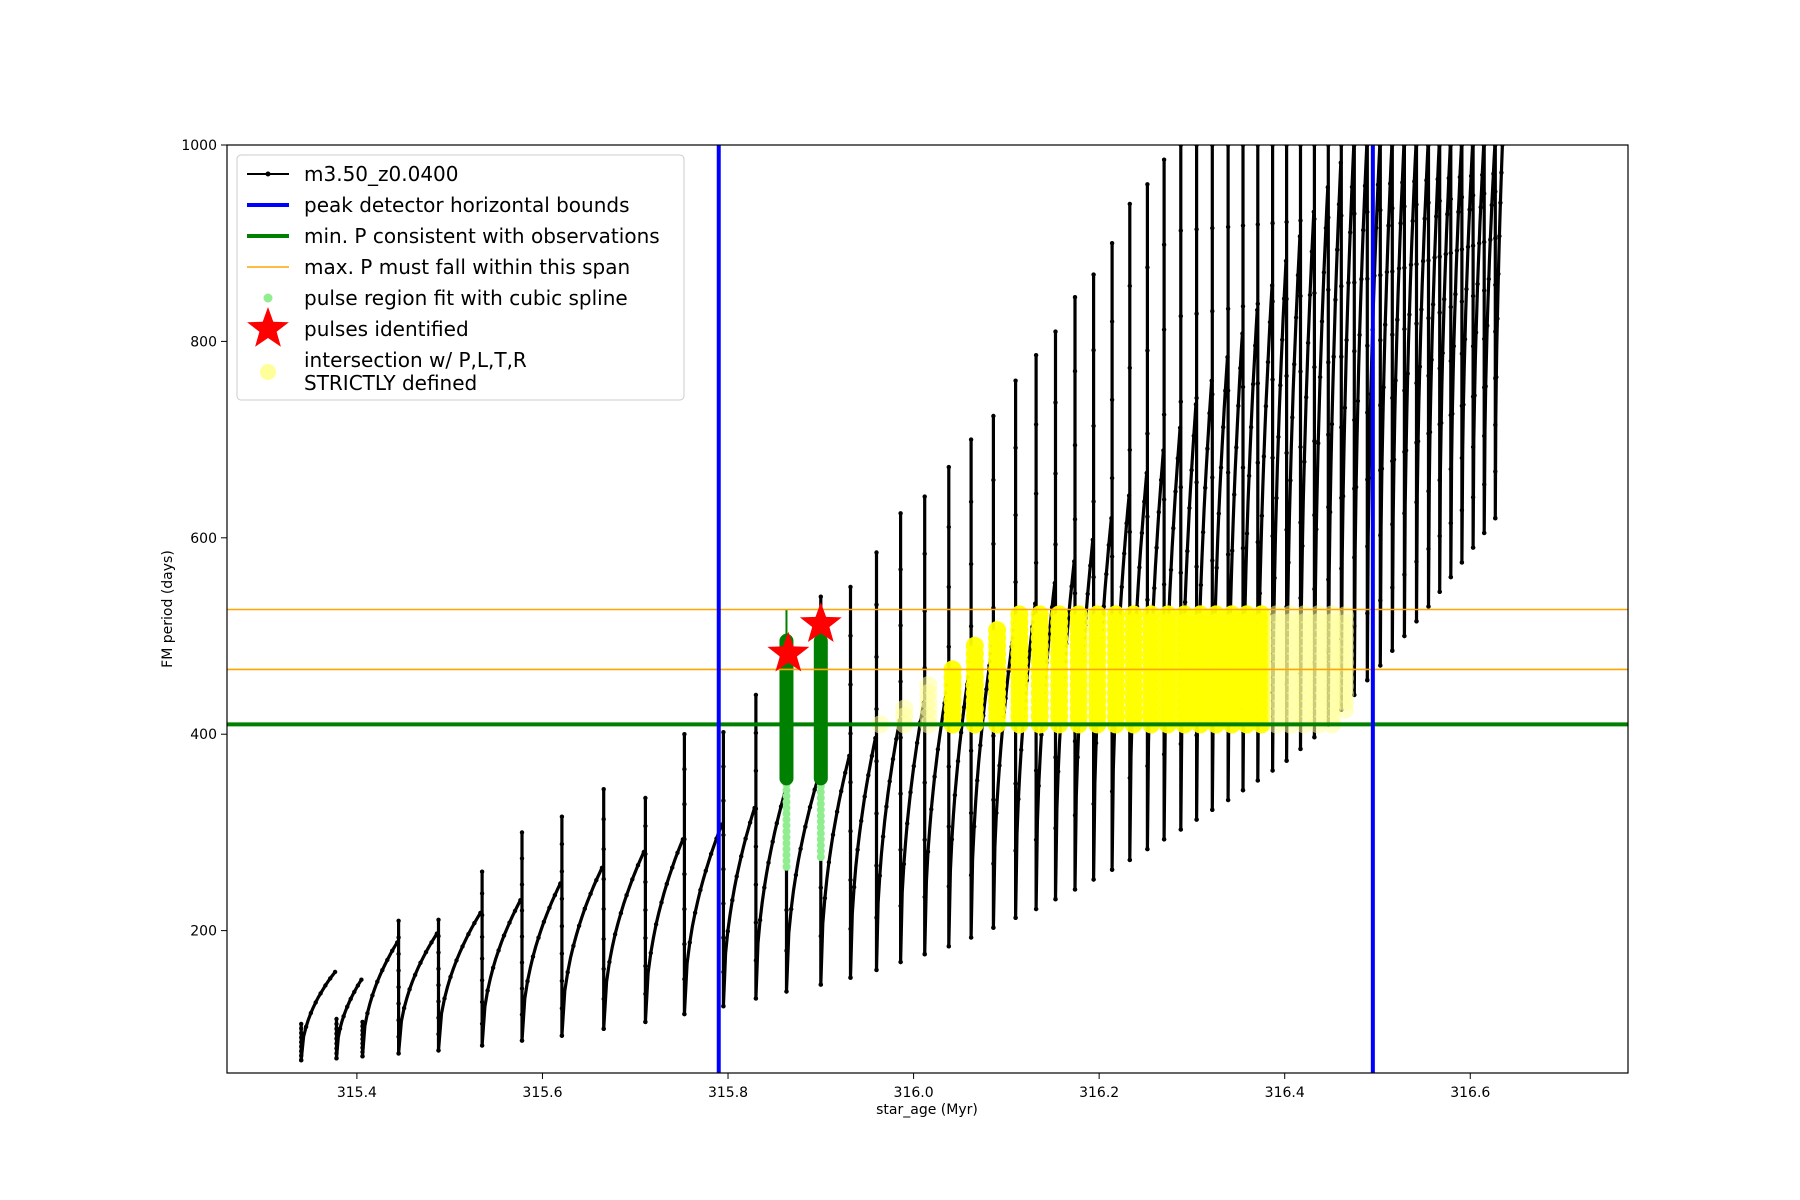 The image size is (1800, 1200). What do you see at coordinates (381, 174) in the screenshot?
I see `legend-label: m3.50_z0.0400` at bounding box center [381, 174].